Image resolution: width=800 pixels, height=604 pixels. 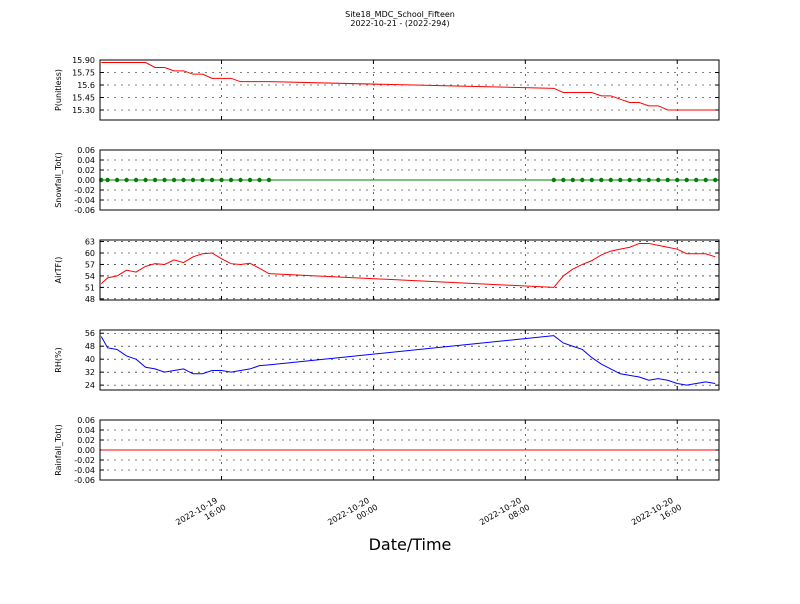 I want to click on y-tick-label: 15.75, so click(x=83, y=73).